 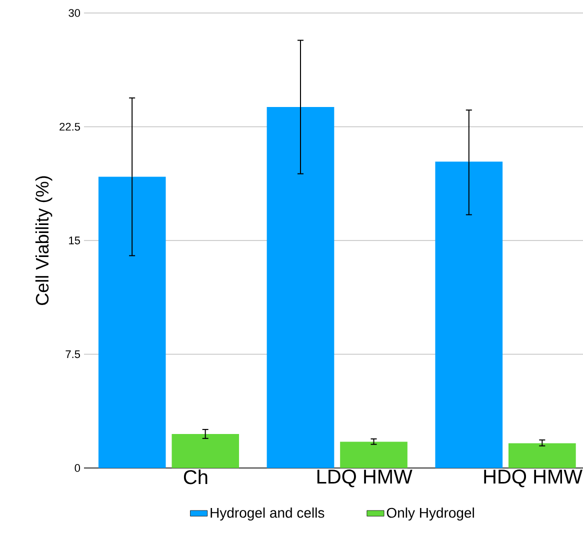 I want to click on y-axis-title: Cell Viability (%), so click(x=43, y=240).